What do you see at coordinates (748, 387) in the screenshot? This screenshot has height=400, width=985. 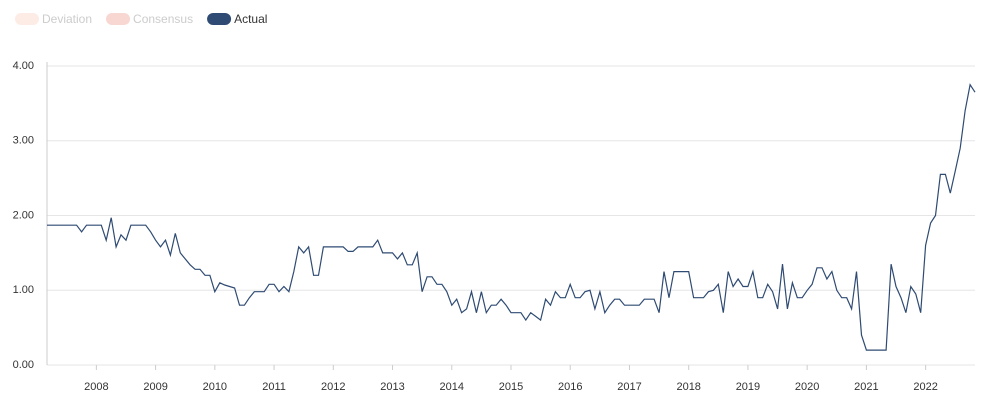 I see `x-tick-label: 2019` at bounding box center [748, 387].